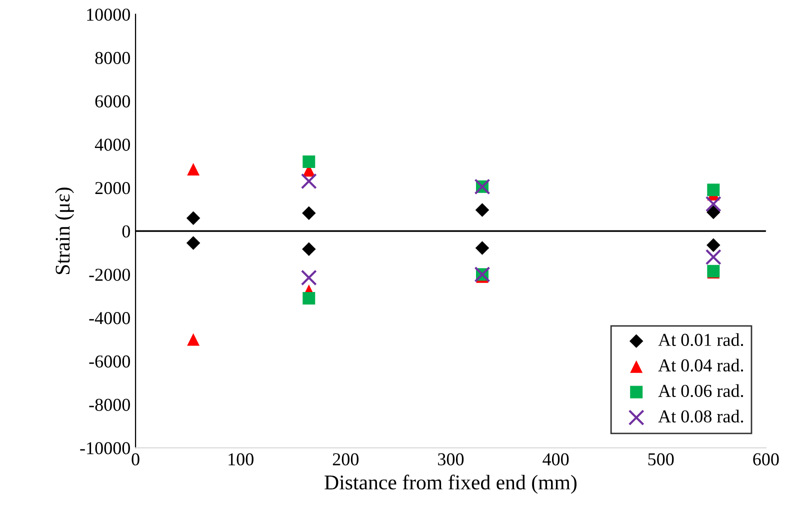 The image size is (788, 530). I want to click on y-tick-label: 0, so click(126, 231).